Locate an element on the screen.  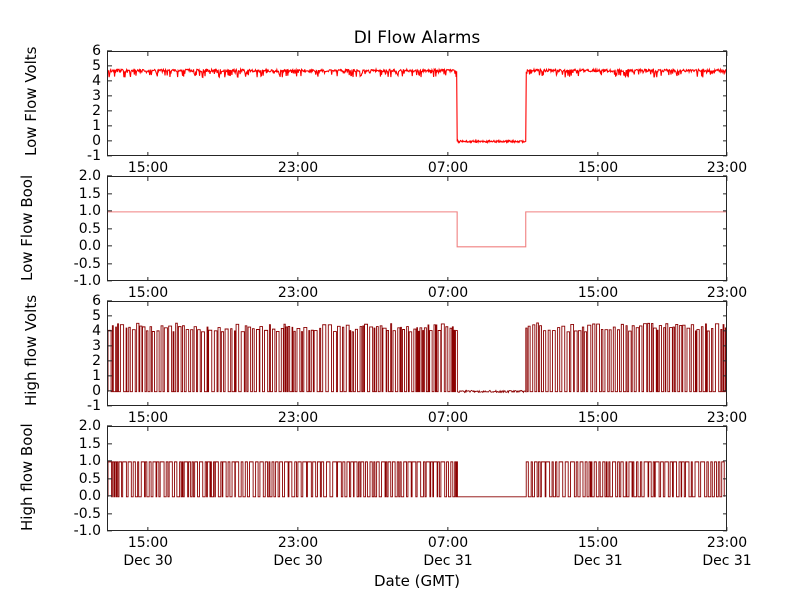
chart-title: DI Flow Alarms is located at coordinates (417, 38).